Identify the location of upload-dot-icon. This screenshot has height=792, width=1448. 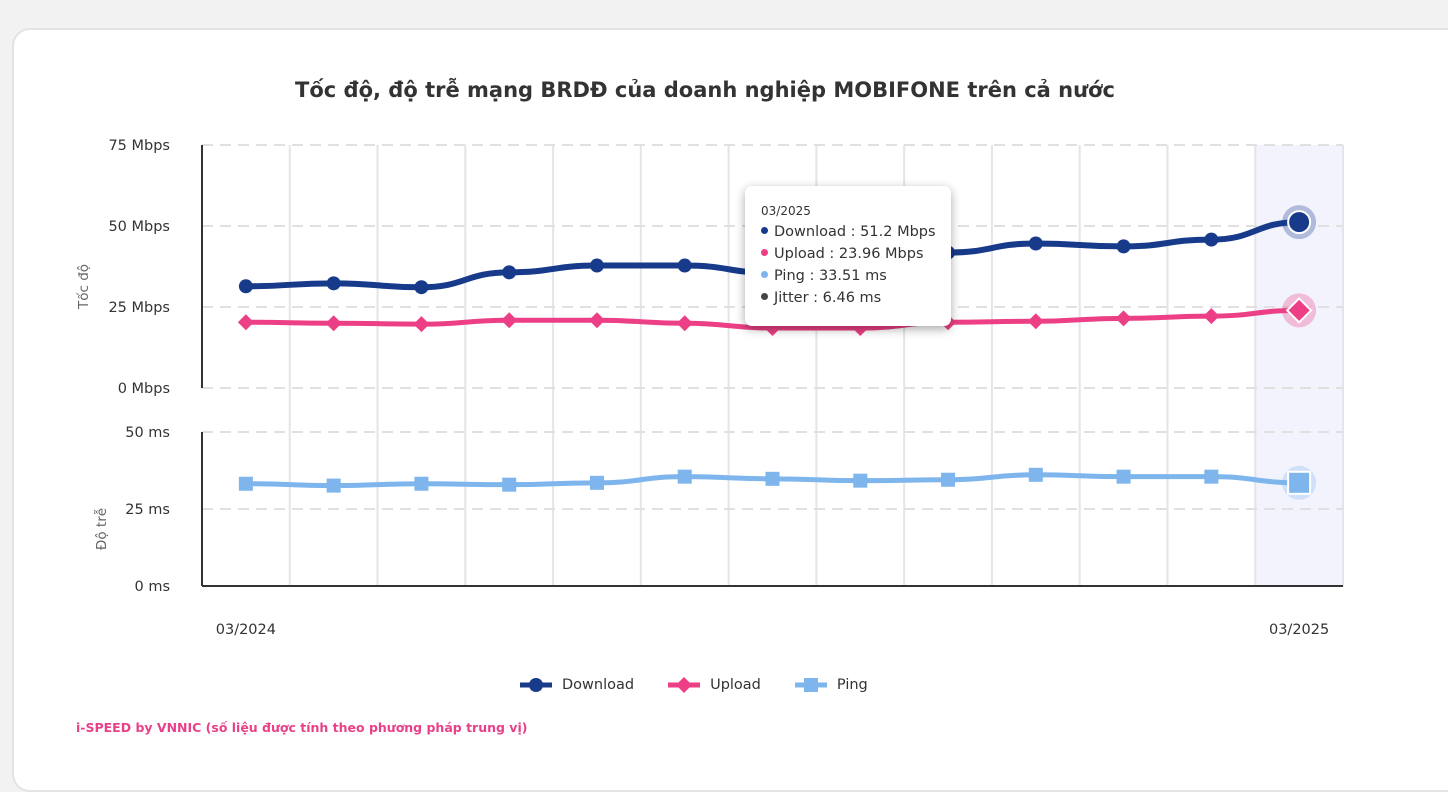
(764, 252).